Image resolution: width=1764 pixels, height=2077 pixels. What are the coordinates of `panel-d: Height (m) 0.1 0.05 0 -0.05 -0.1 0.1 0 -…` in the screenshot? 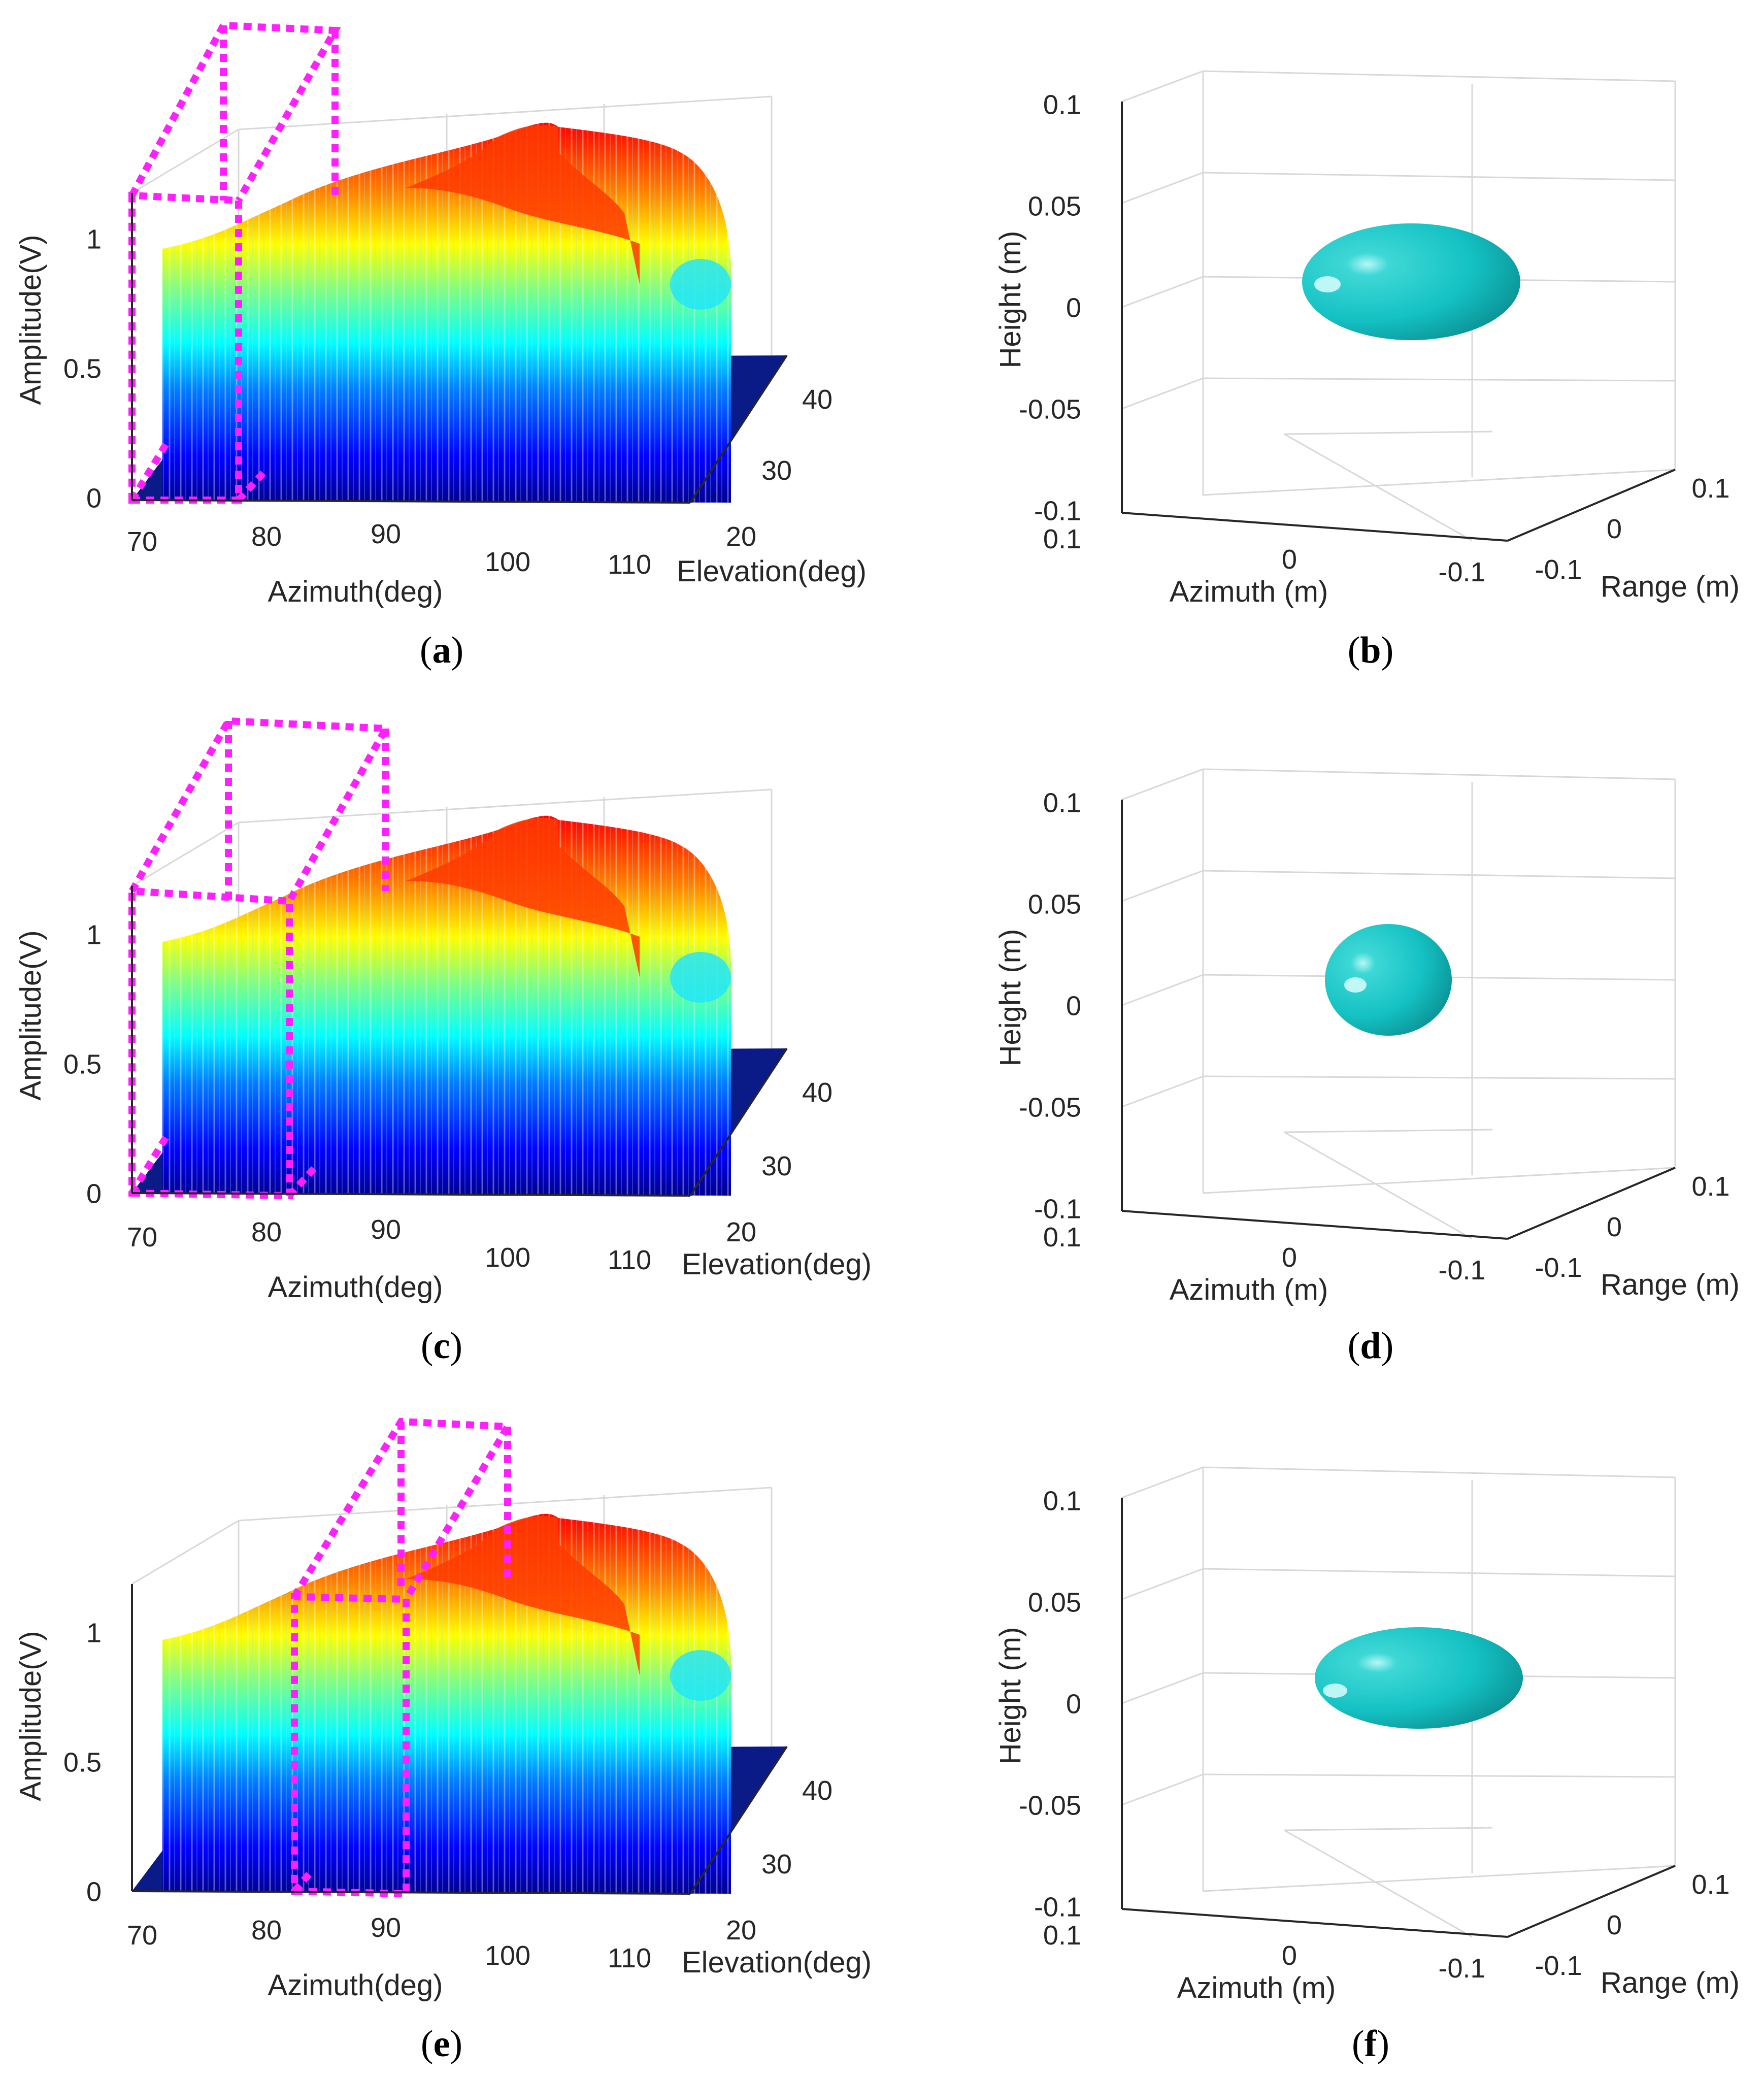 It's located at (1367, 1067).